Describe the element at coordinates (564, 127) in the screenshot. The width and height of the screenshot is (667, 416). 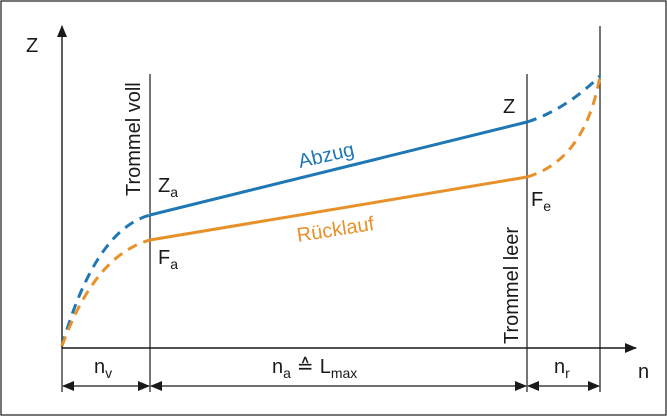
I see `ruecklauf-curve-end-dashed` at that location.